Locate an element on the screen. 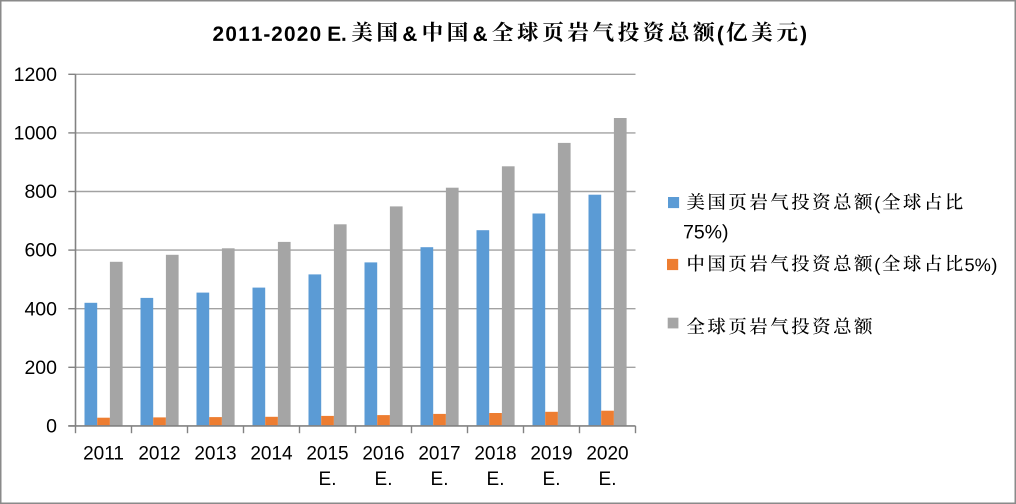 The height and width of the screenshot is (504, 1016). svg-text: 0 is located at coordinates (51, 427).